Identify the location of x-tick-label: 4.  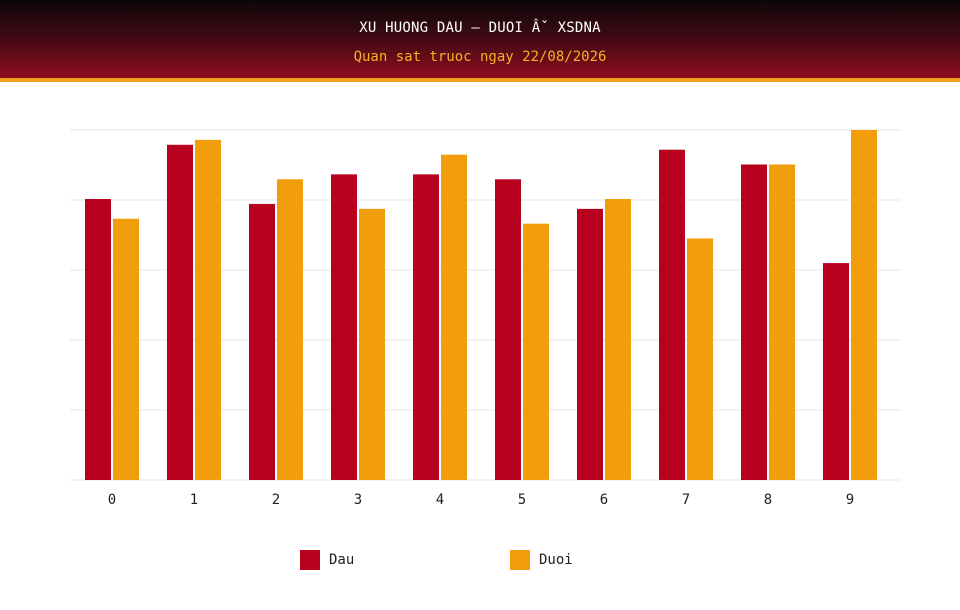
(440, 500).